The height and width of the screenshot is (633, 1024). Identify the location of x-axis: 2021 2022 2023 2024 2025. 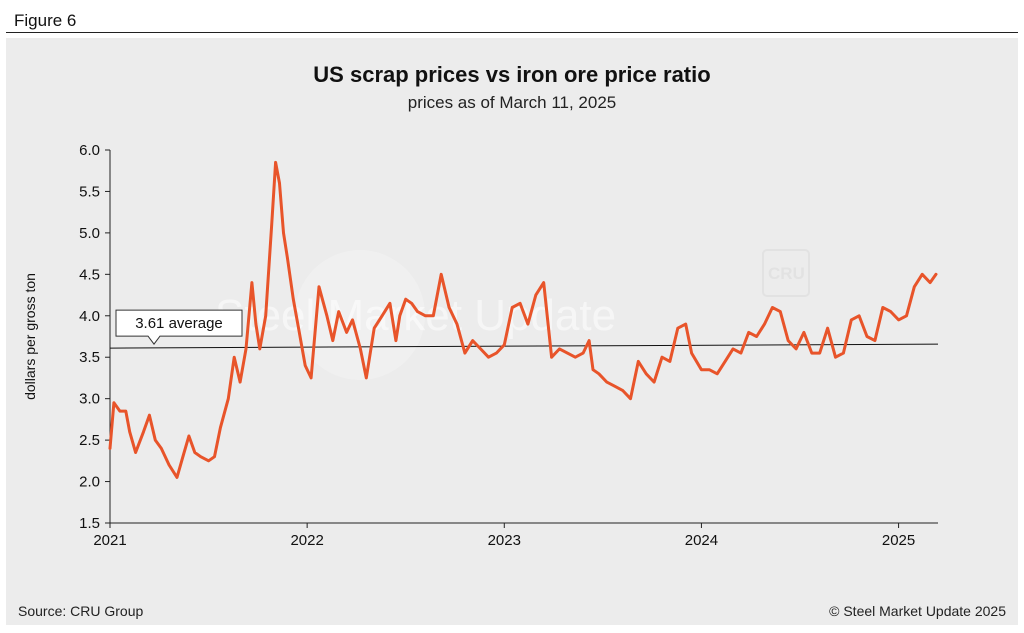
(515, 535).